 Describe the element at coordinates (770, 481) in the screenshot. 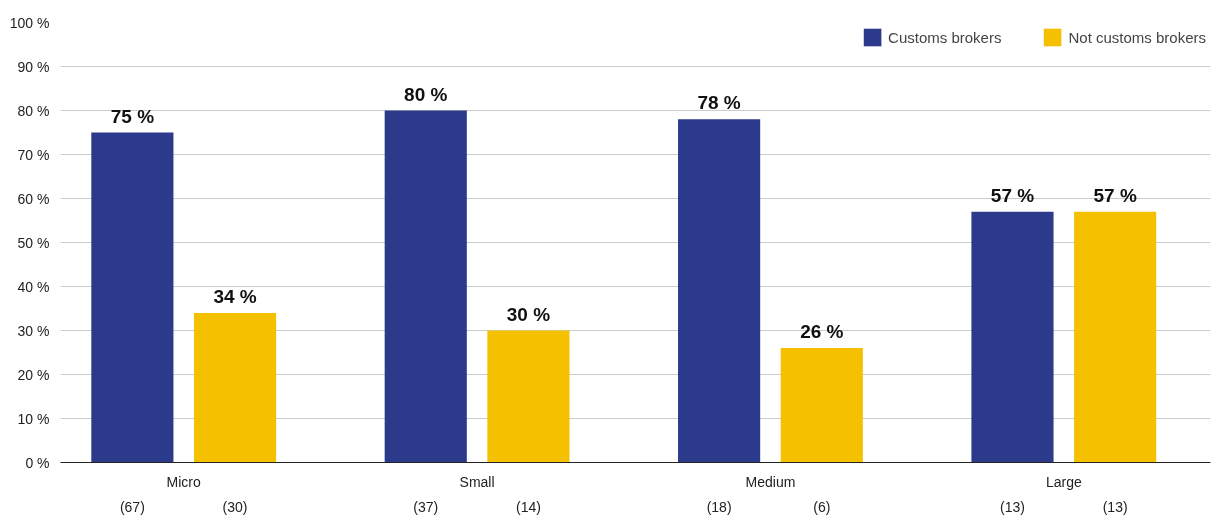

I see `x-tick-label: Medium` at that location.